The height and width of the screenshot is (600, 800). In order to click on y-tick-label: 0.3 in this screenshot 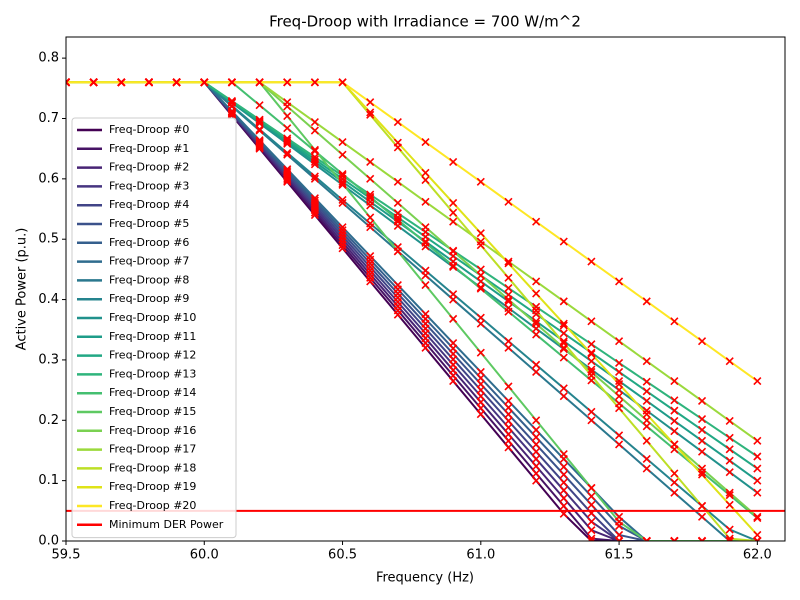, I will do `click(48, 359)`.